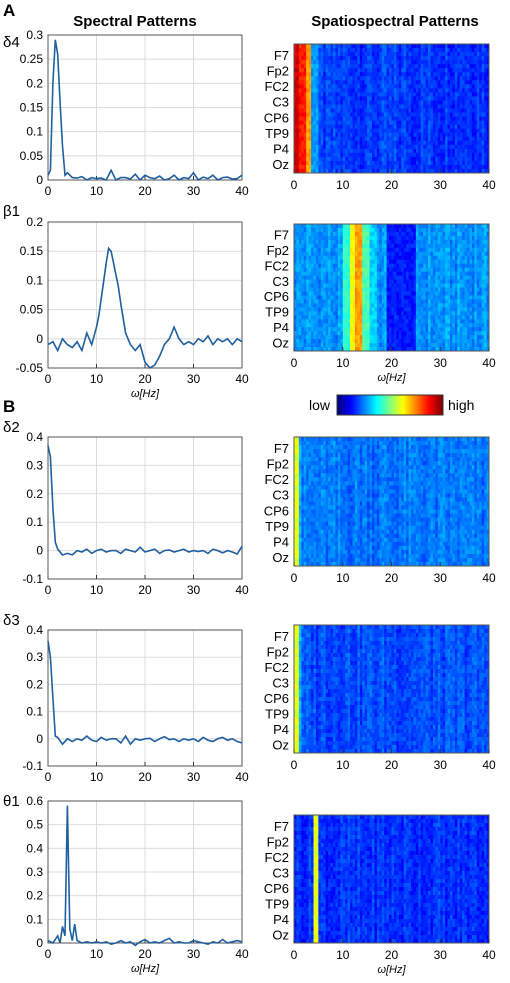 This screenshot has height=983, width=510. What do you see at coordinates (145, 693) in the screenshot?
I see `spectral-line` at bounding box center [145, 693].